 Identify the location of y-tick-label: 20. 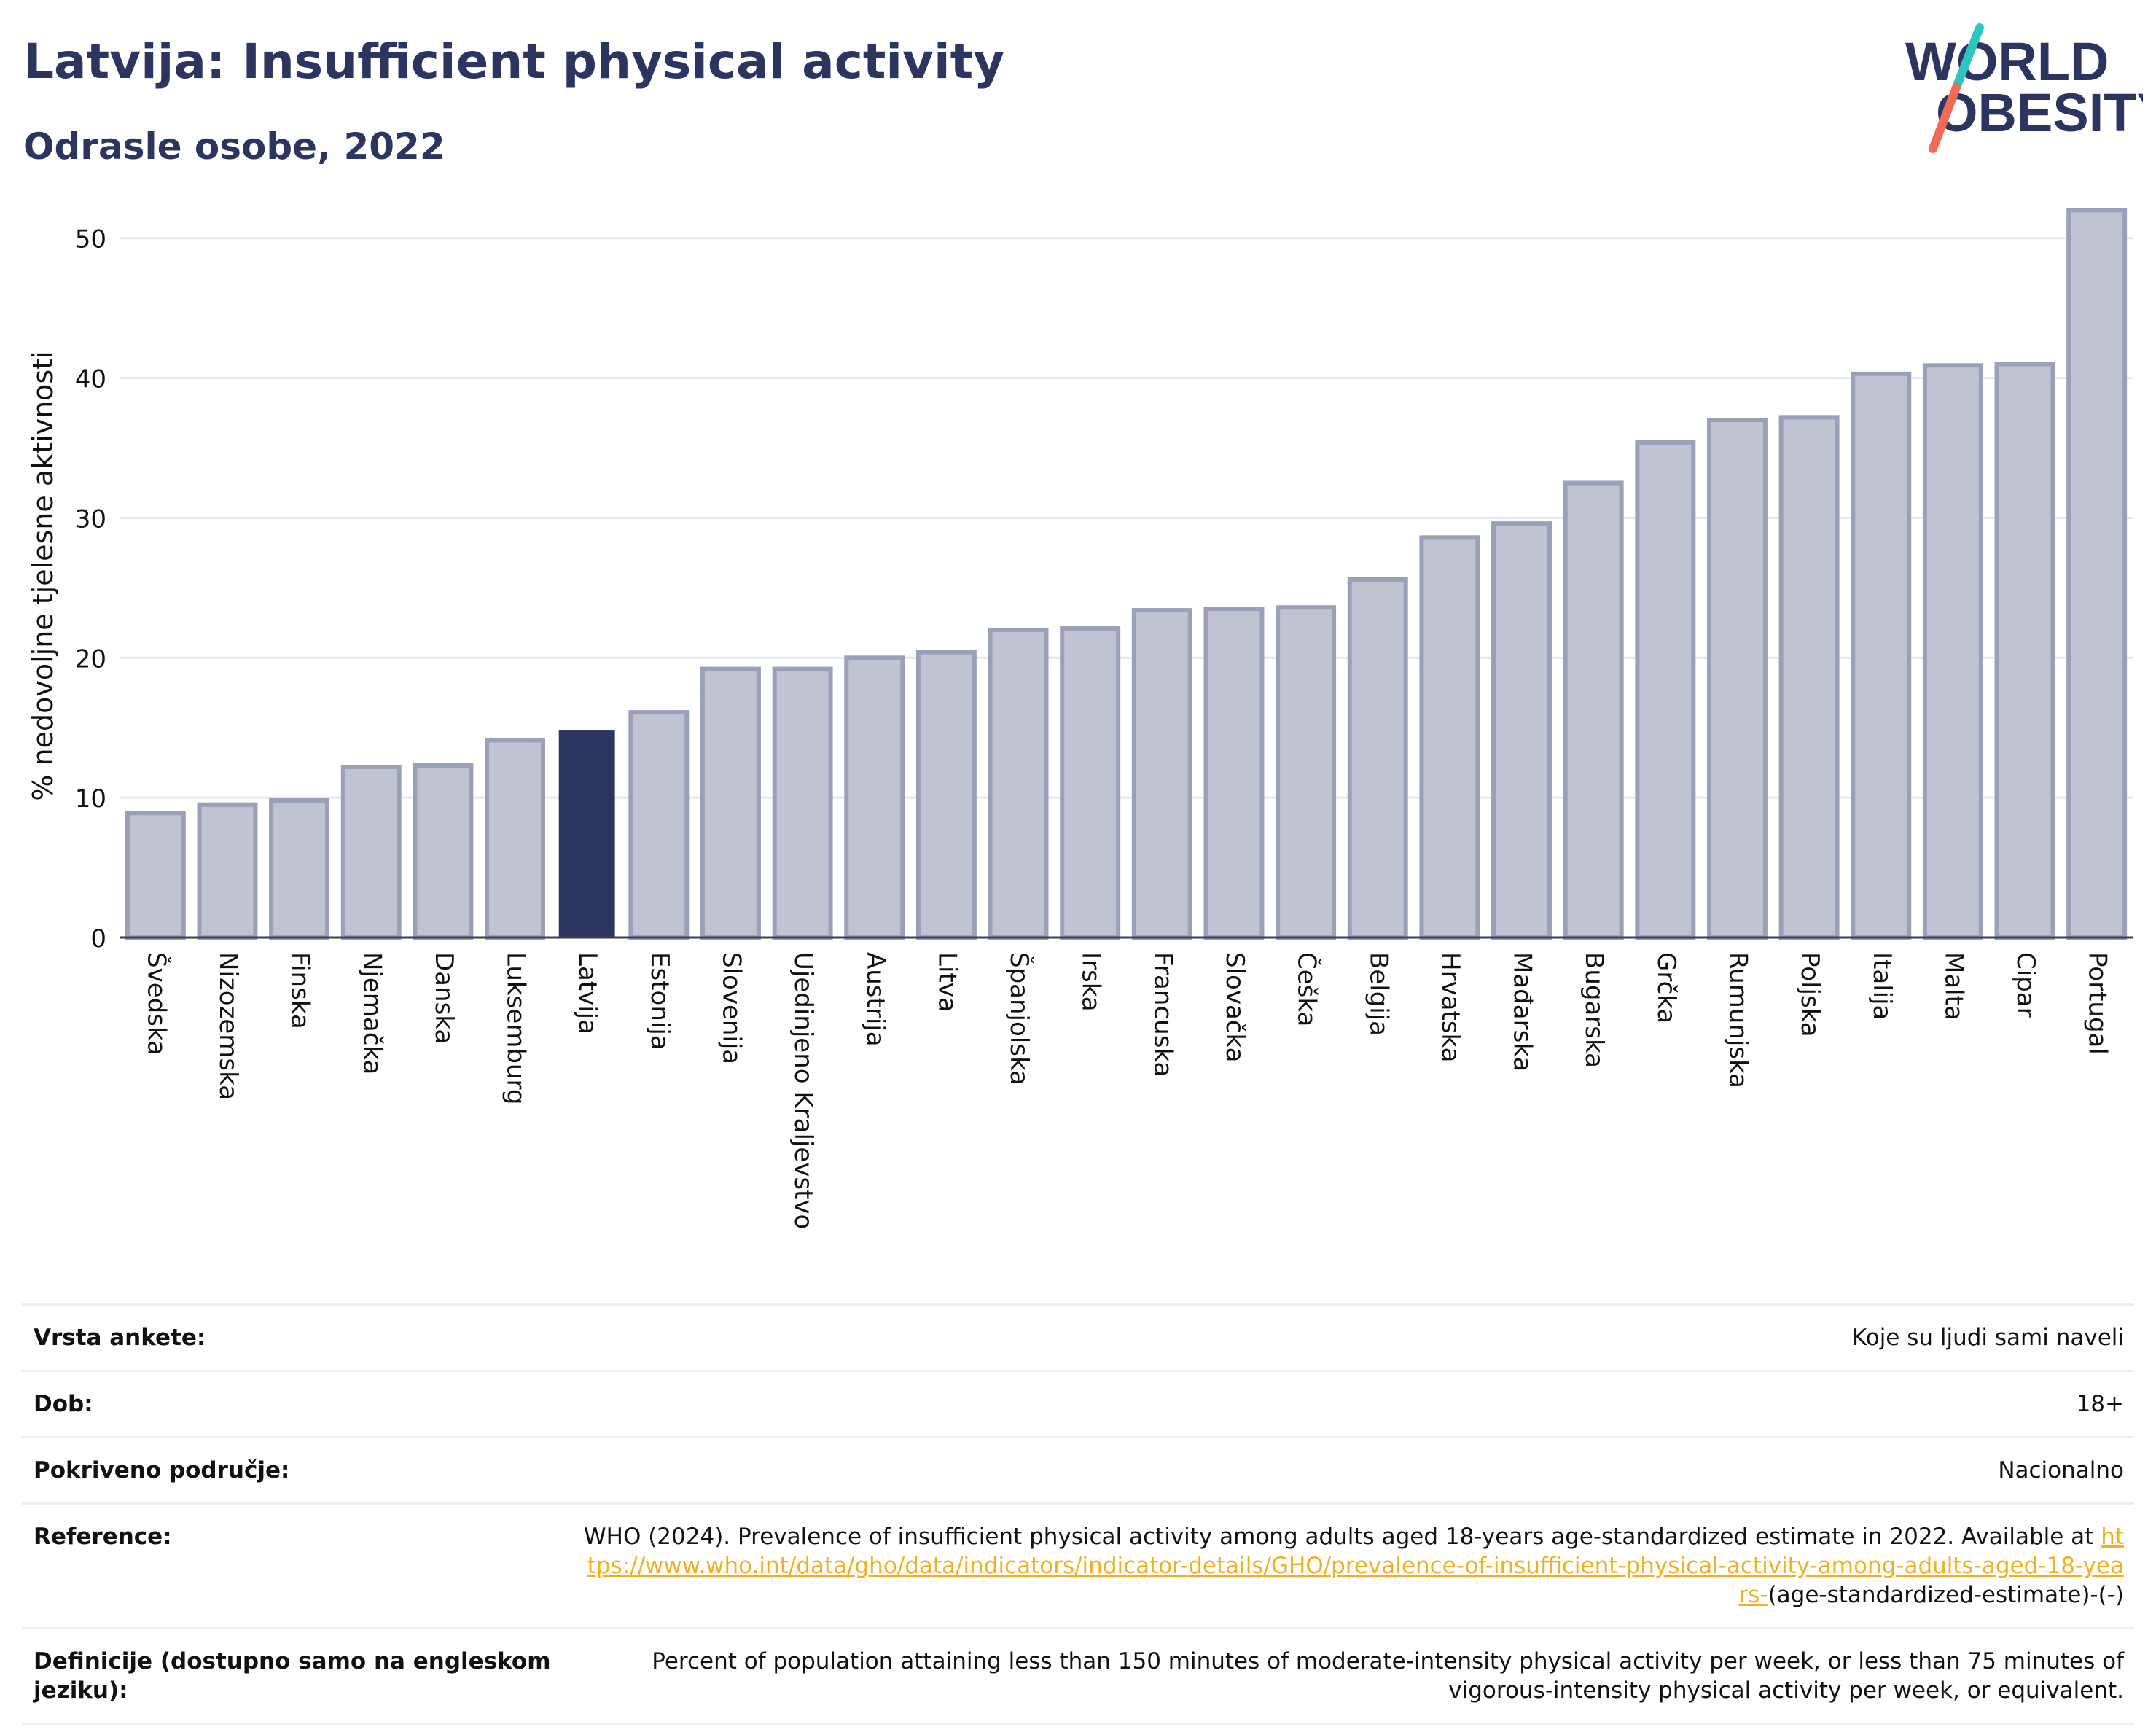
(91, 659).